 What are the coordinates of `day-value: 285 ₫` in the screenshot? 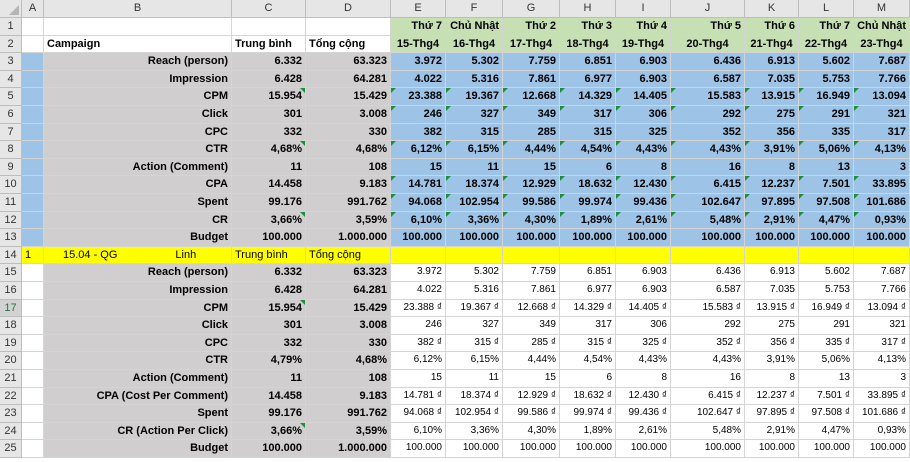 It's located at (531, 343).